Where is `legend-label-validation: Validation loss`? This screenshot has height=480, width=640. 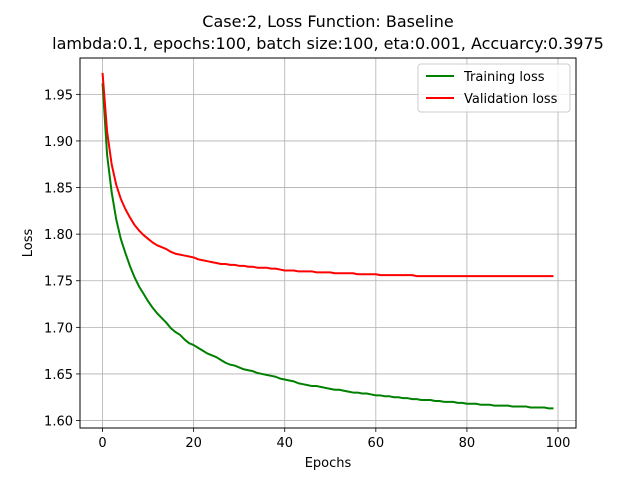 legend-label-validation: Validation loss is located at coordinates (511, 99).